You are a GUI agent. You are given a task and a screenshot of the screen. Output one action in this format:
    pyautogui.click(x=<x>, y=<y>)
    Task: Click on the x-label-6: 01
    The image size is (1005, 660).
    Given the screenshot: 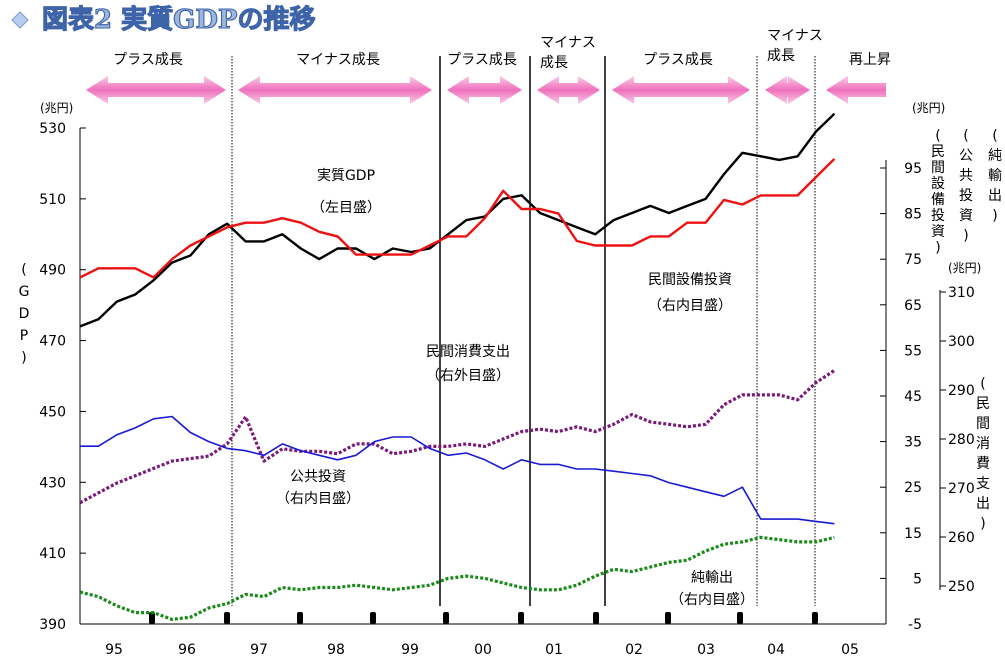 What is the action you would take?
    pyautogui.click(x=554, y=650)
    